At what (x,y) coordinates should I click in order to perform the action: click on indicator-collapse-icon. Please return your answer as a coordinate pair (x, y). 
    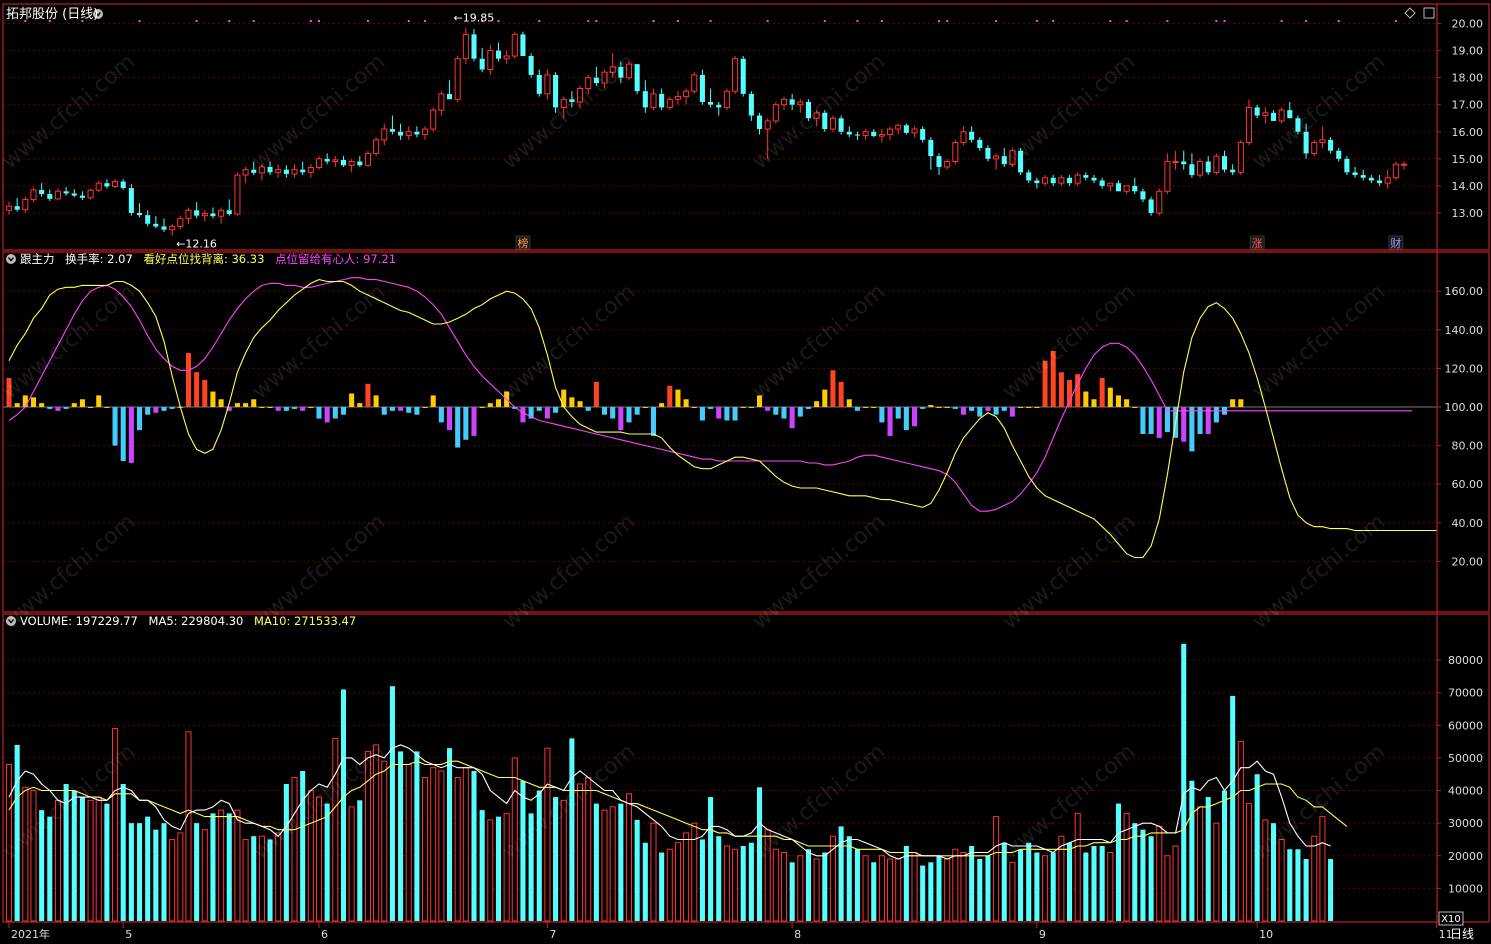
    Looking at the image, I should click on (11, 259).